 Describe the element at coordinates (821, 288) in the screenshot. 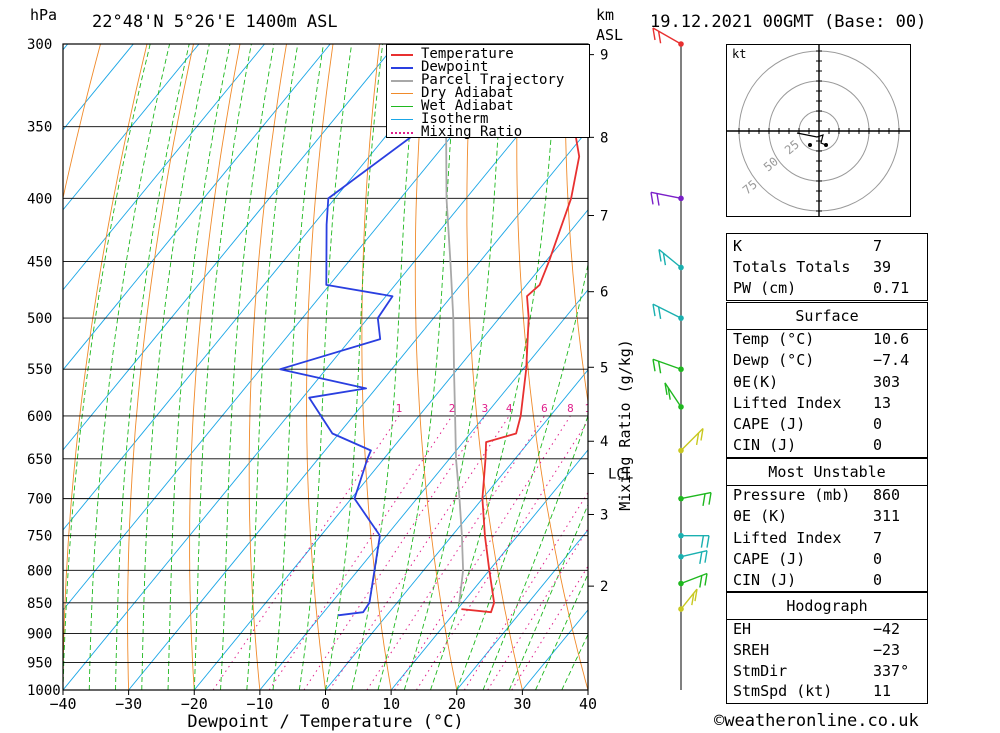

I see `index-row-pw: PW (cm) 0.71` at that location.